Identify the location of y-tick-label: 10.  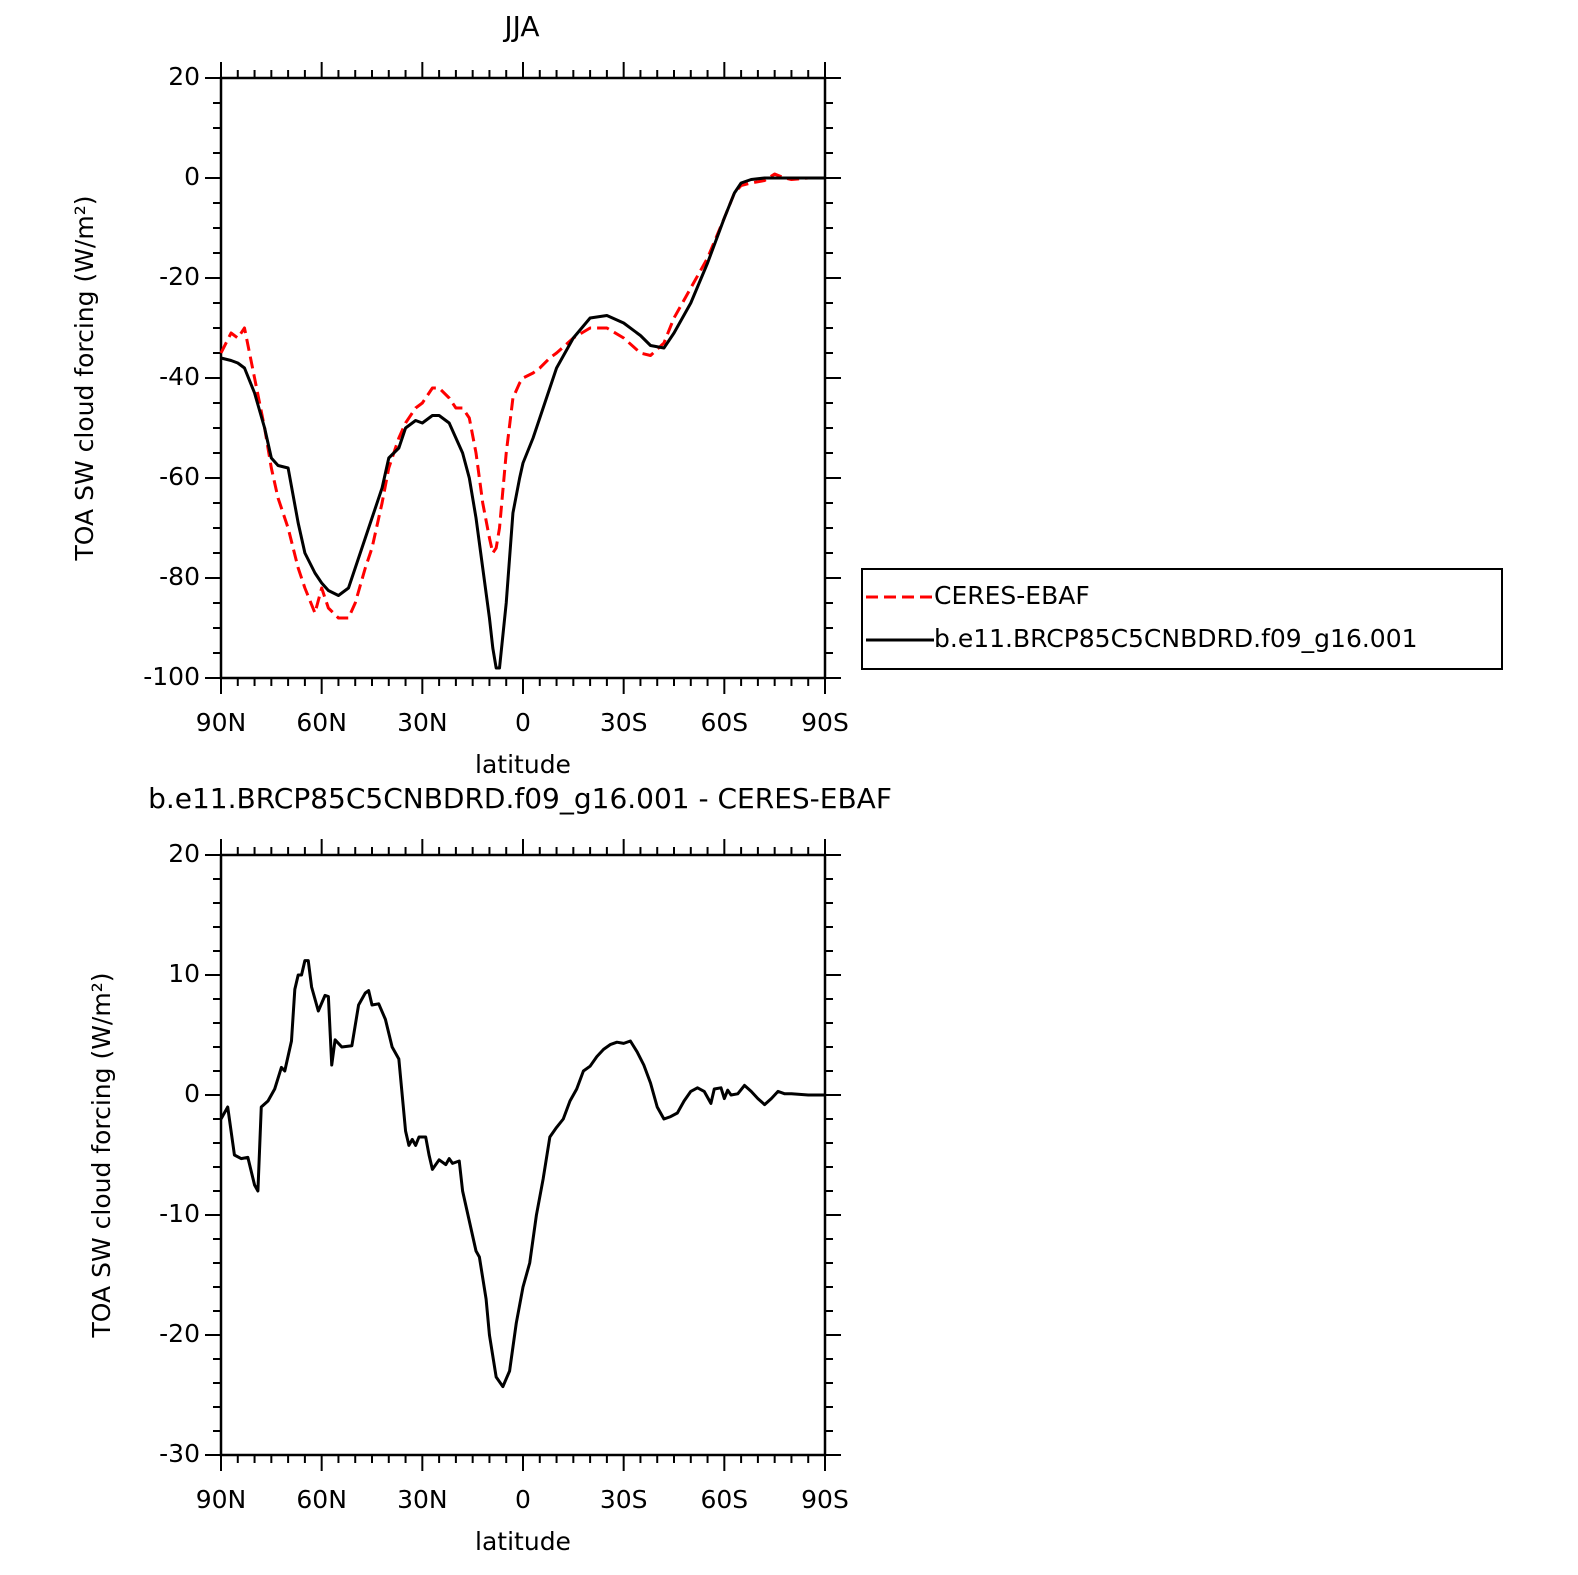
(184, 973).